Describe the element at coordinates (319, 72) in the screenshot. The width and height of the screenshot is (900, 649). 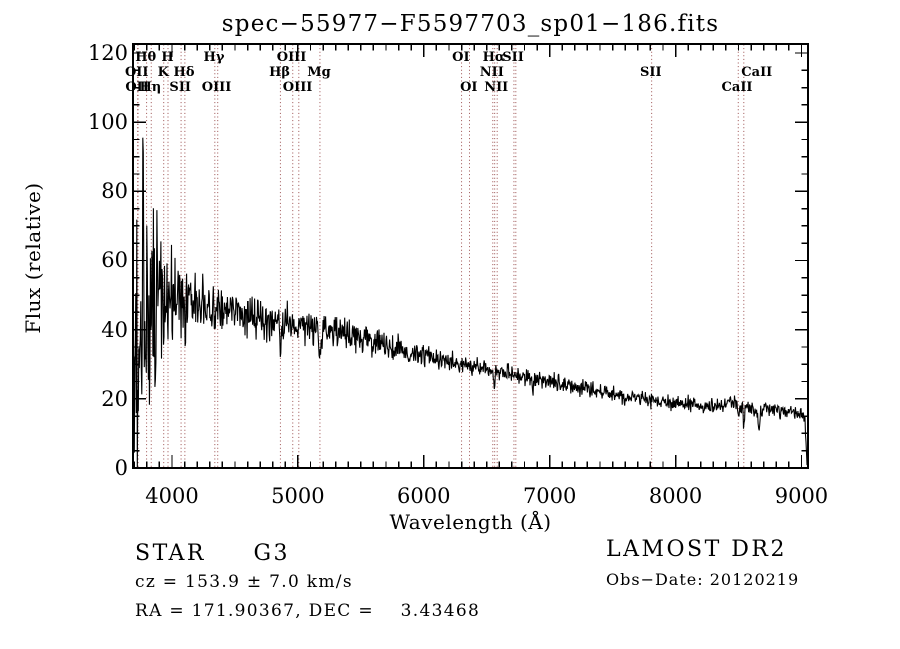
I see `line-label: Mg` at that location.